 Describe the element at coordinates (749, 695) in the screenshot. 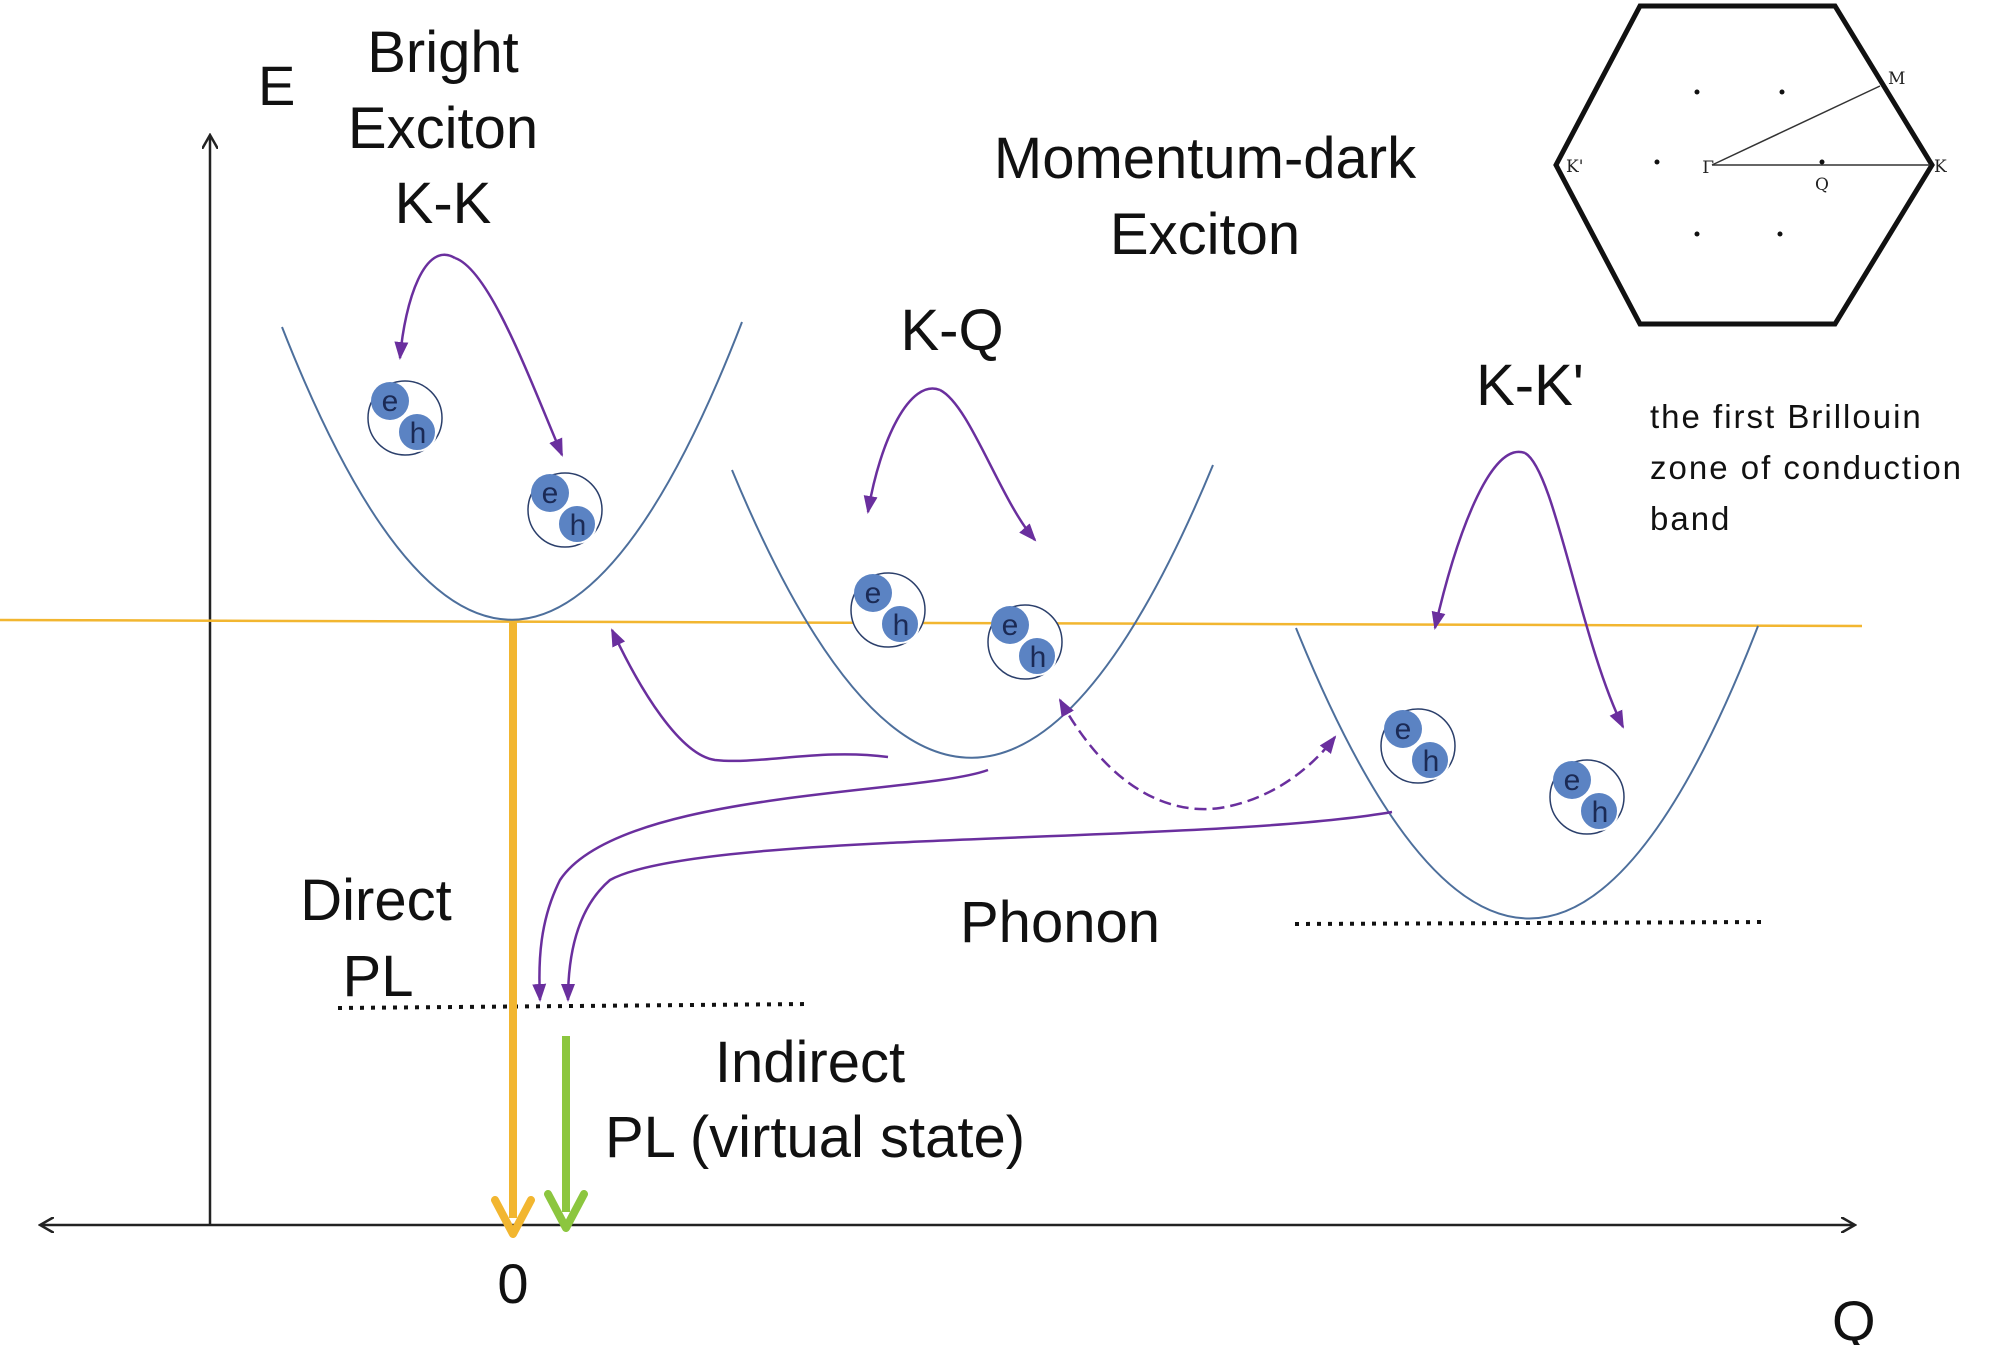

I see `arrow-kq-to-kk` at that location.